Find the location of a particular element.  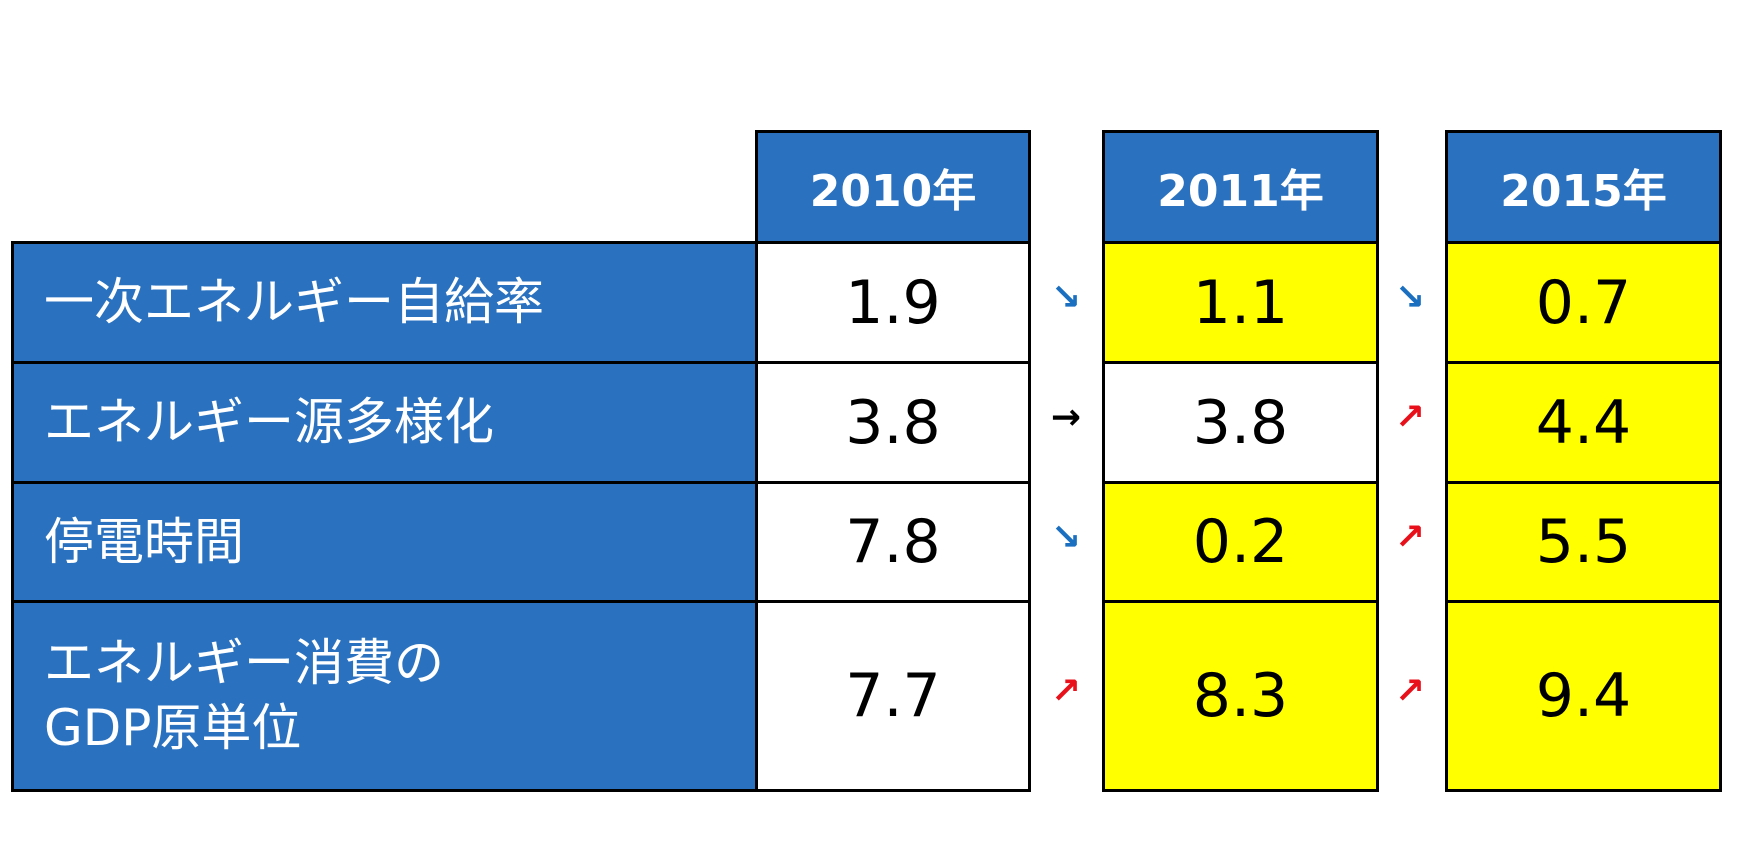

value-cell: 7.8 is located at coordinates (893, 542).